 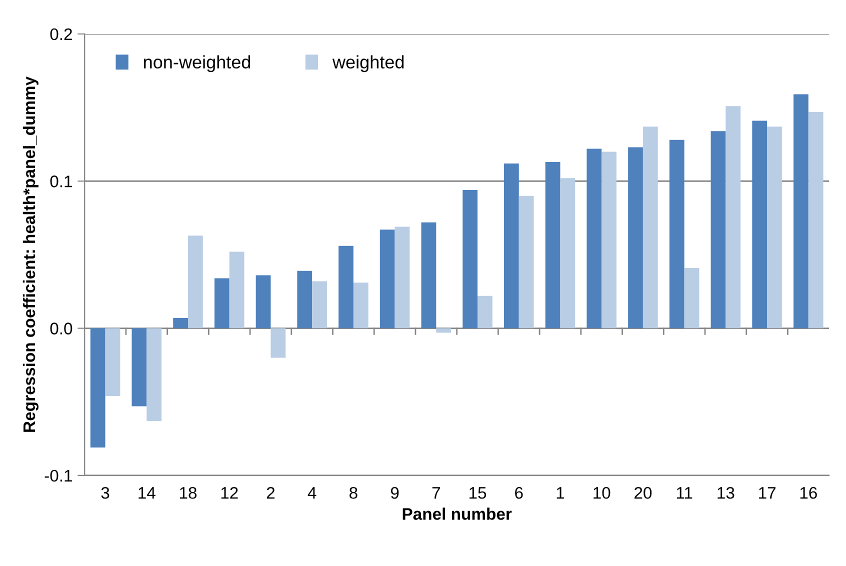 I want to click on y-tick-label: -0.1, so click(x=58, y=476).